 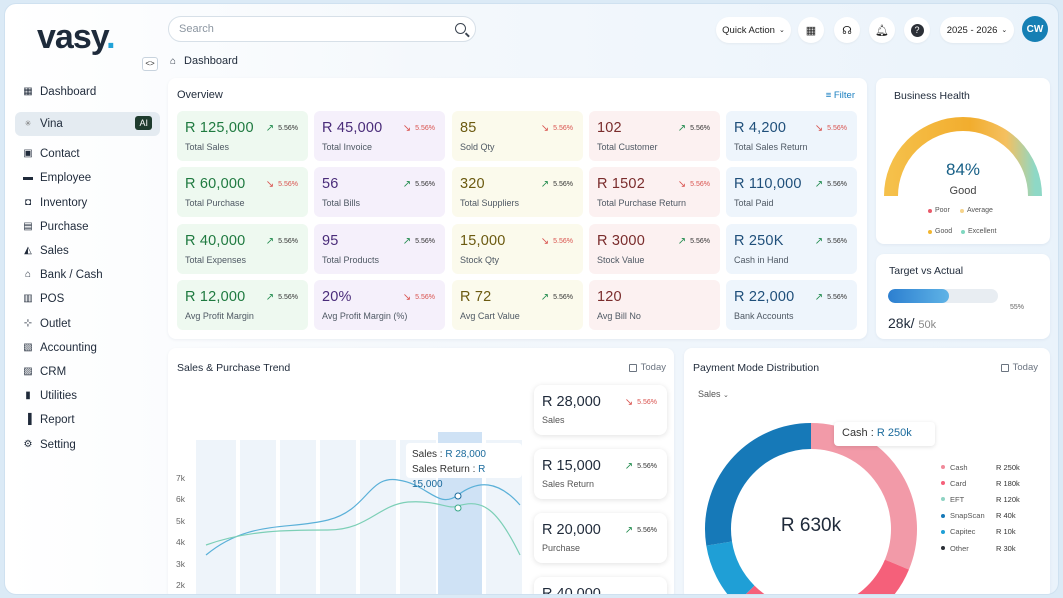 What do you see at coordinates (87, 348) in the screenshot?
I see `sidebar-item-accounting: ▧ Accounting` at bounding box center [87, 348].